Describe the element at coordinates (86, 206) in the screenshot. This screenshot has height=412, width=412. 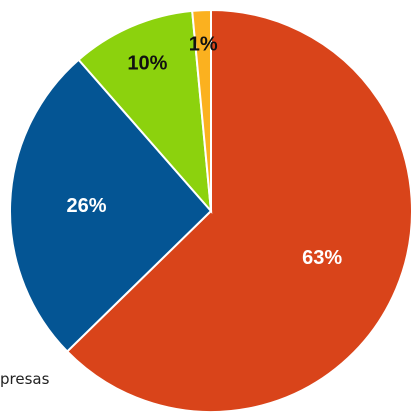
I see `pie-slice-label-1: 26%` at that location.